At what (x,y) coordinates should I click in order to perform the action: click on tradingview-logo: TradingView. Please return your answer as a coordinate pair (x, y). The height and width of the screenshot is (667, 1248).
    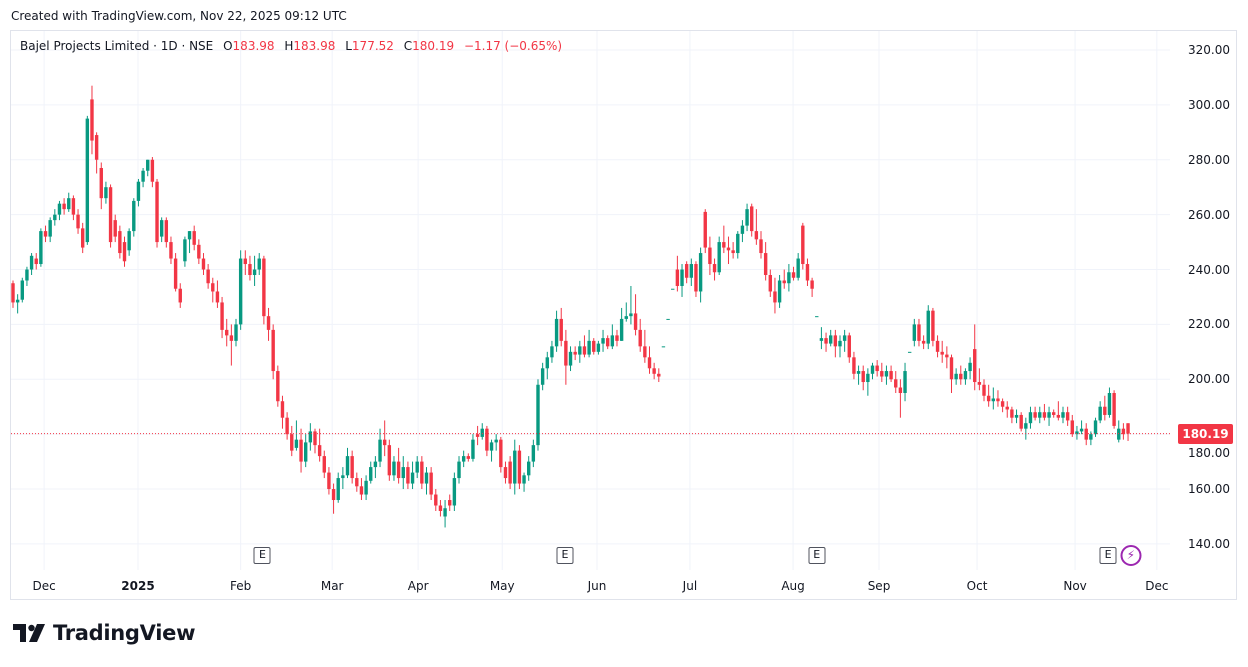
    Looking at the image, I should click on (104, 633).